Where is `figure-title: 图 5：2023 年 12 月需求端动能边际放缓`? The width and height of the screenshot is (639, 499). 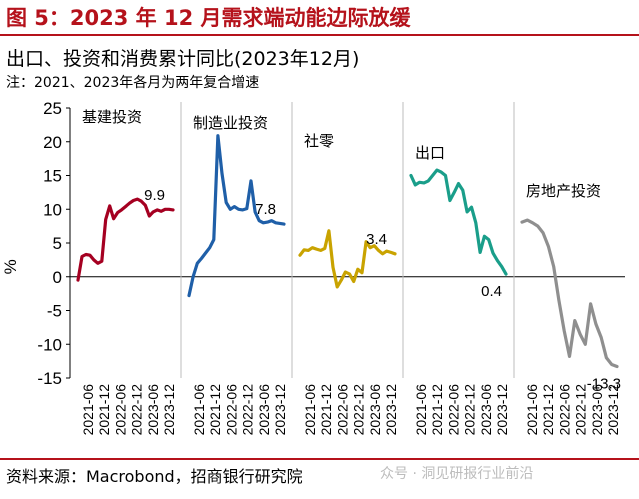 figure-title: 图 5：2023 年 12 月需求端动能边际放缓 is located at coordinates (208, 18).